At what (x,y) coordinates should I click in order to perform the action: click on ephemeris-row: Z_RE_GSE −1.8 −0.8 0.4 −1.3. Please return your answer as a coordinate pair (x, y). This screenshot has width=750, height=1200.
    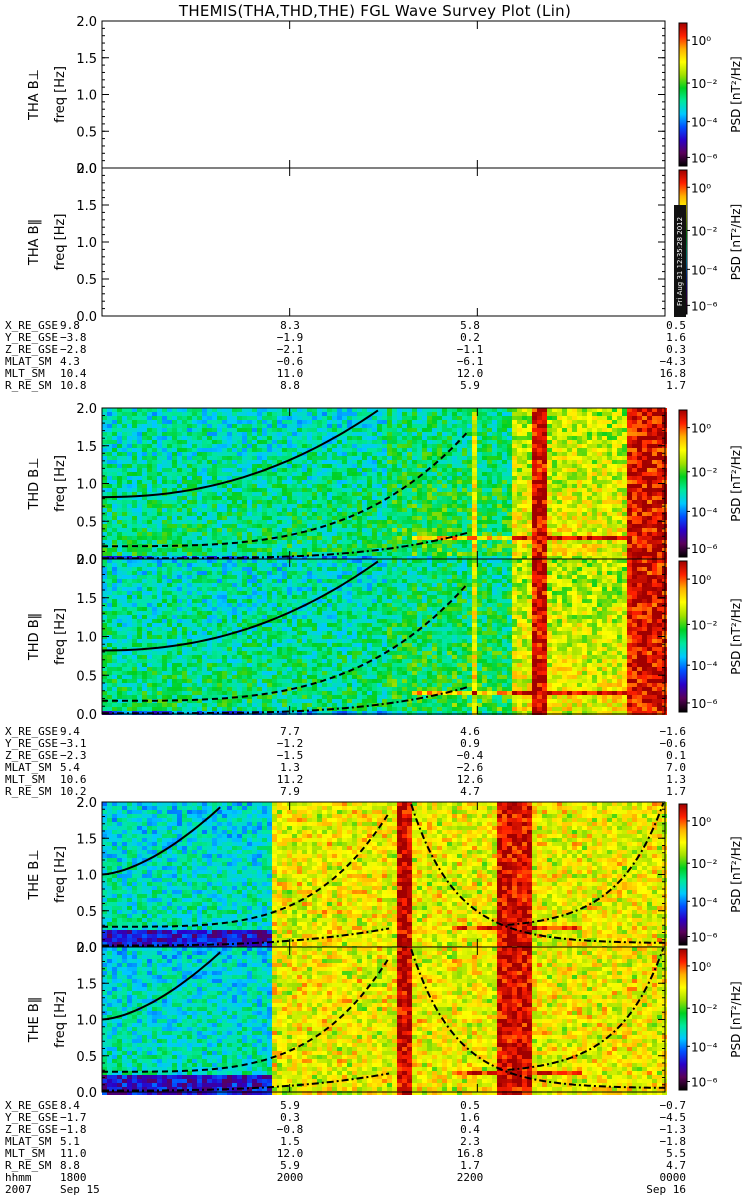
    Looking at the image, I should click on (350, 1130).